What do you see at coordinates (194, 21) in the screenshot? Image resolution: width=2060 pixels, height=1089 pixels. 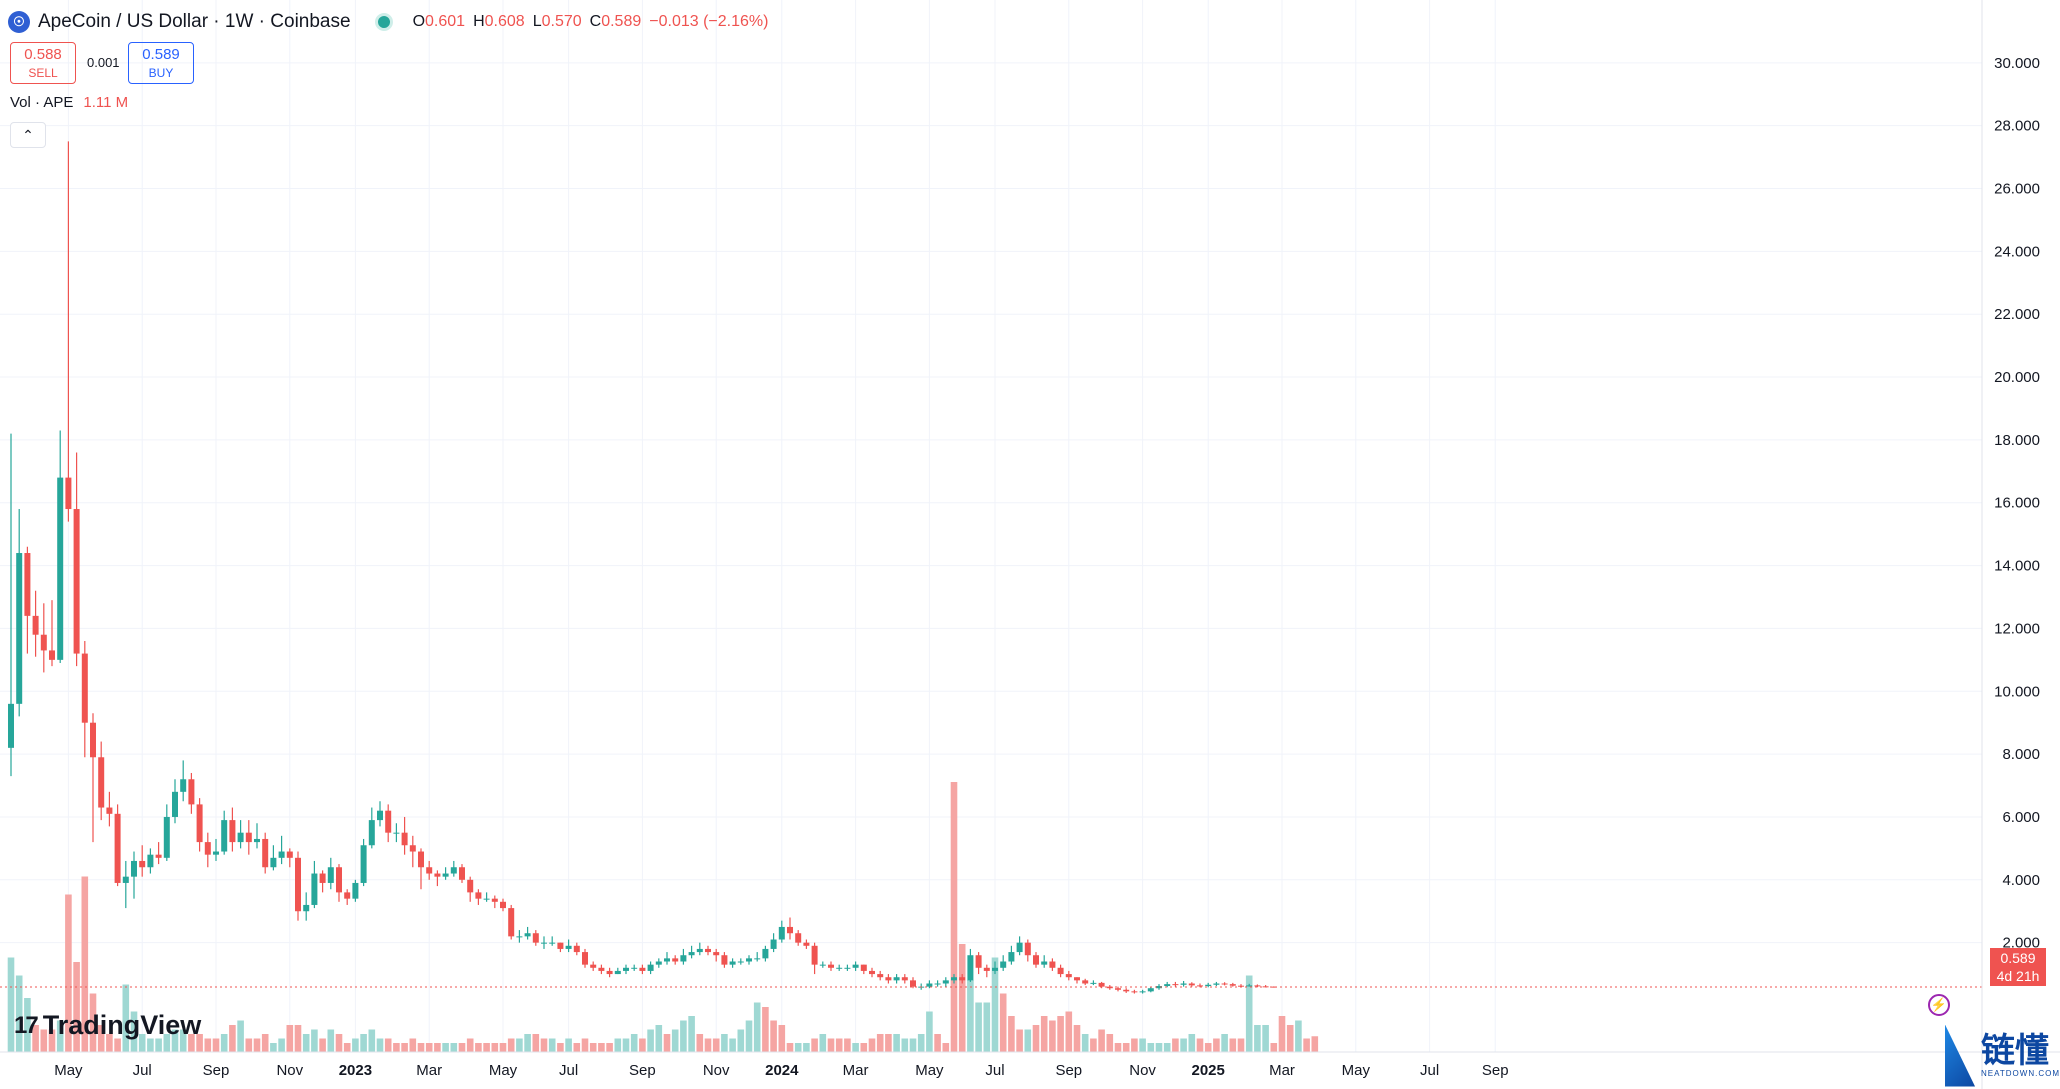 I see `symbol-title: ApeCoin / US Dollar · 1W · Coinbase` at bounding box center [194, 21].